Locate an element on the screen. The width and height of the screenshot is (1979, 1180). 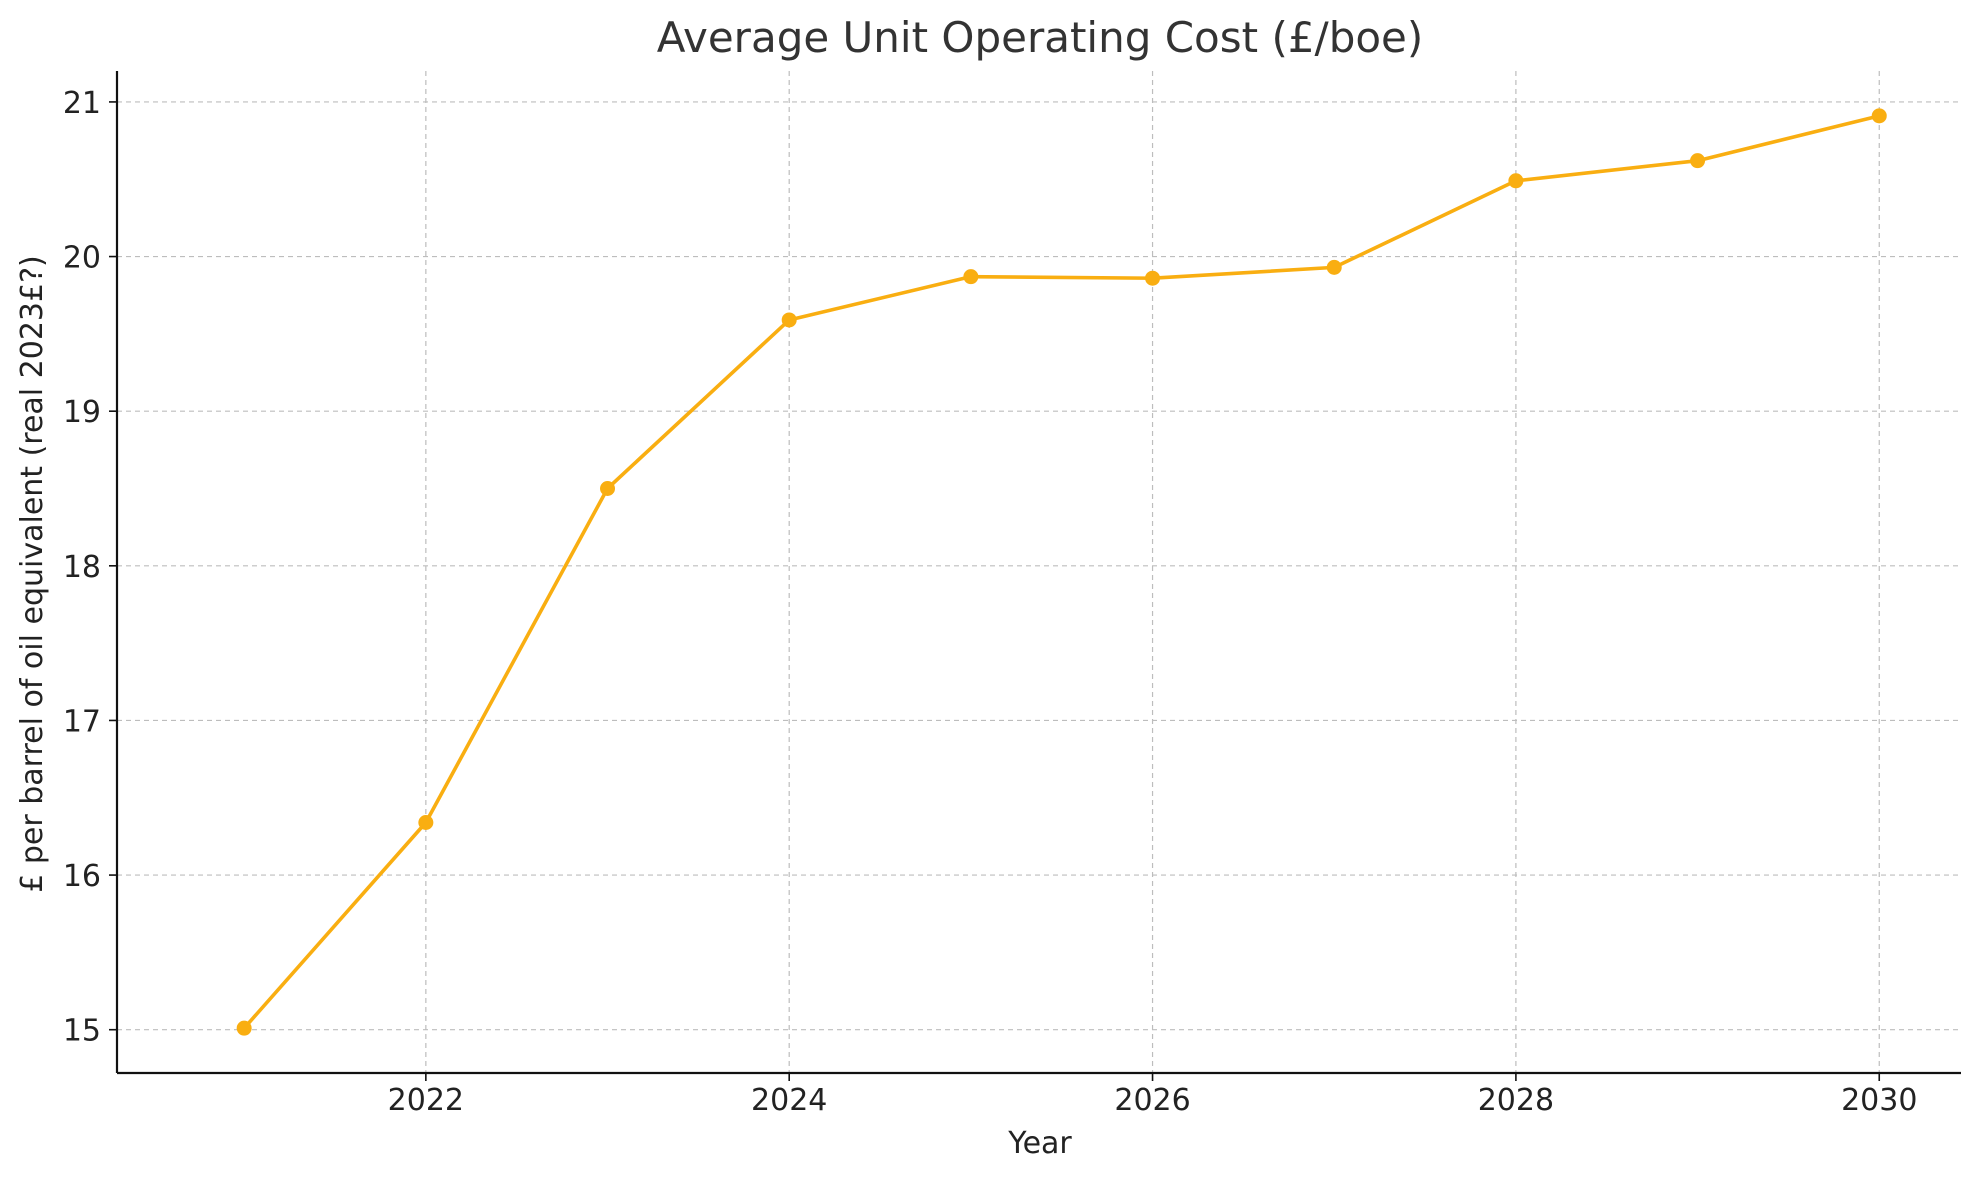
y-tick-label-18: 18 is located at coordinates (82, 567).